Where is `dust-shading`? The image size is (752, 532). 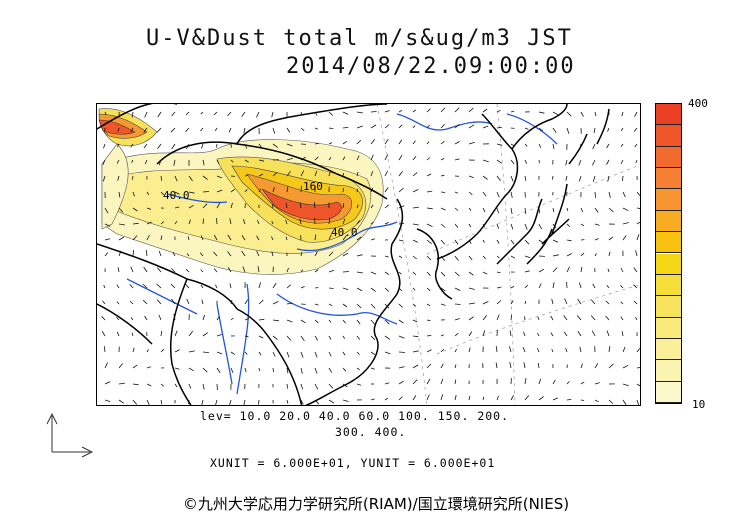
dust-shading is located at coordinates (241, 191).